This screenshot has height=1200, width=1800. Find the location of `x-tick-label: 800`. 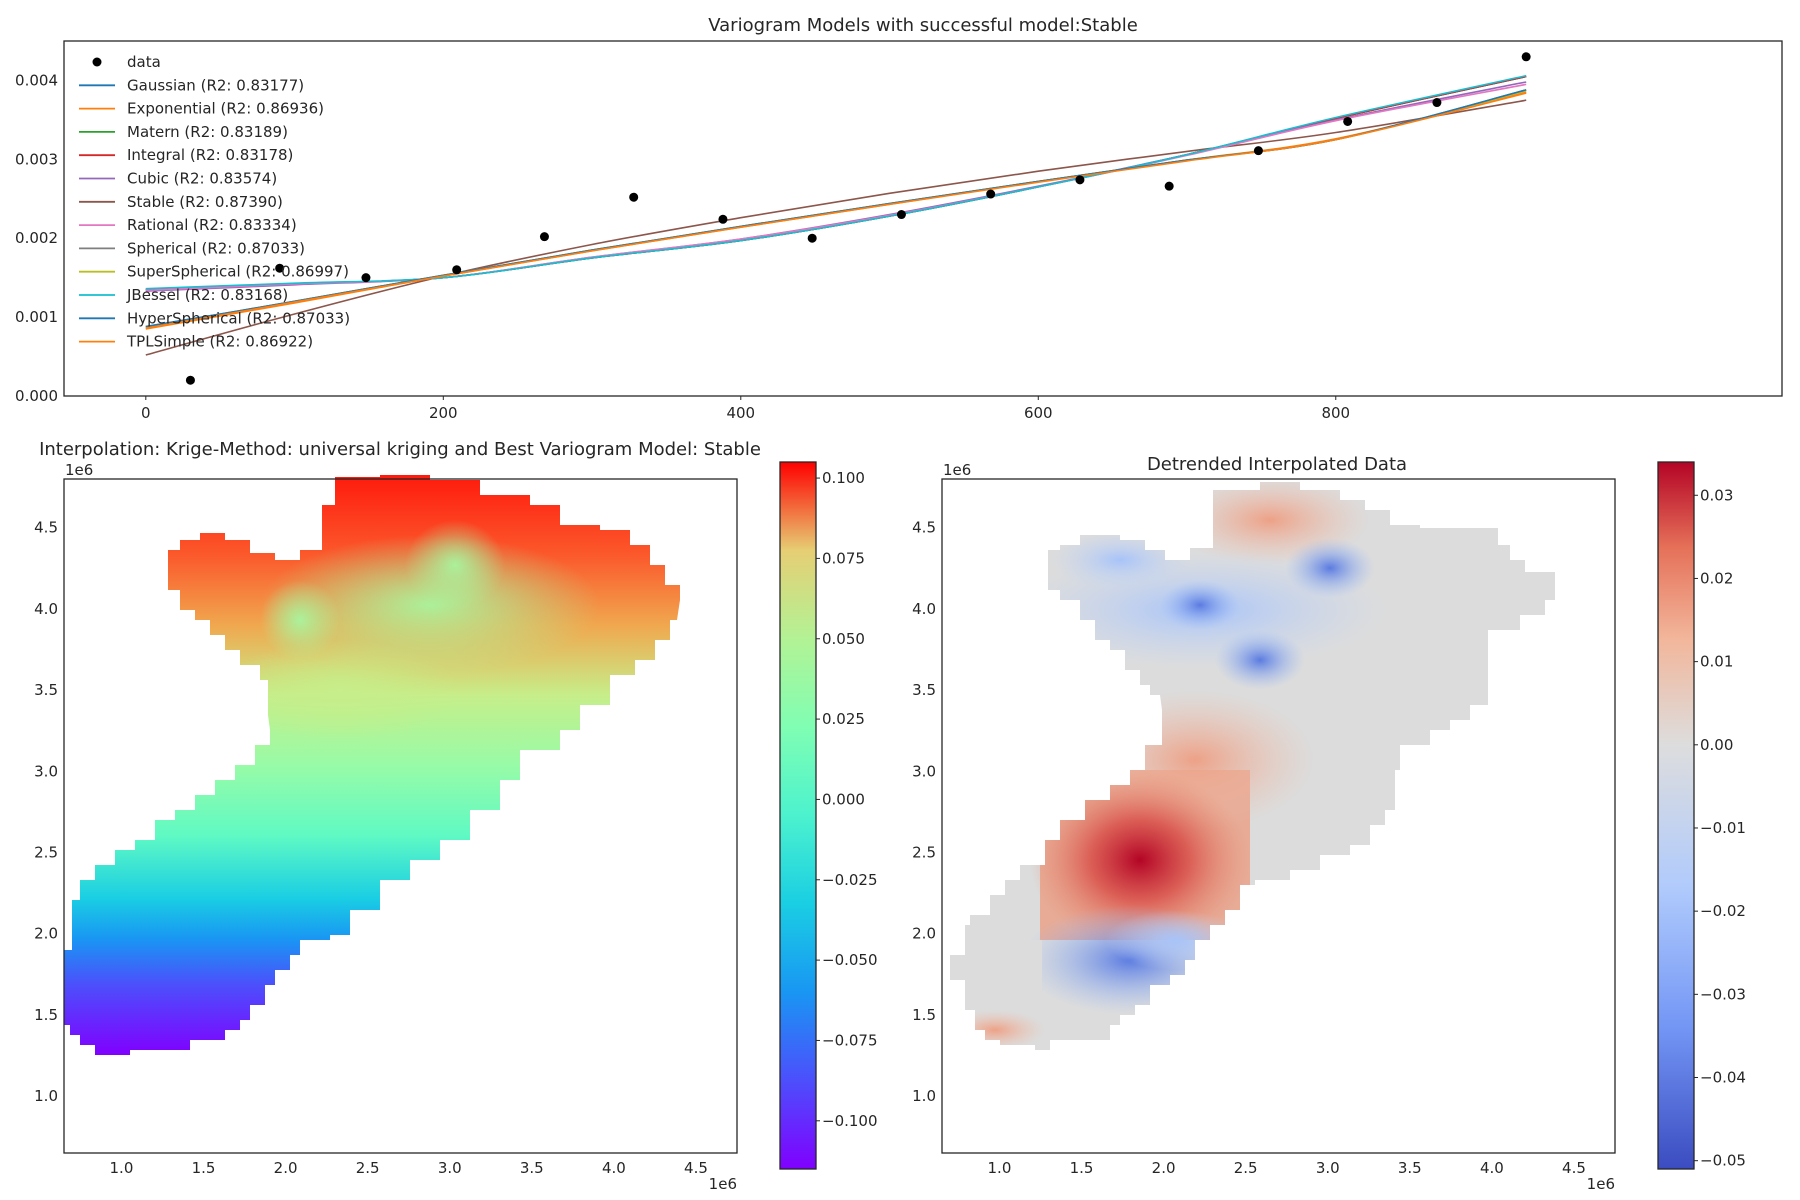

x-tick-label: 800 is located at coordinates (1335, 413).